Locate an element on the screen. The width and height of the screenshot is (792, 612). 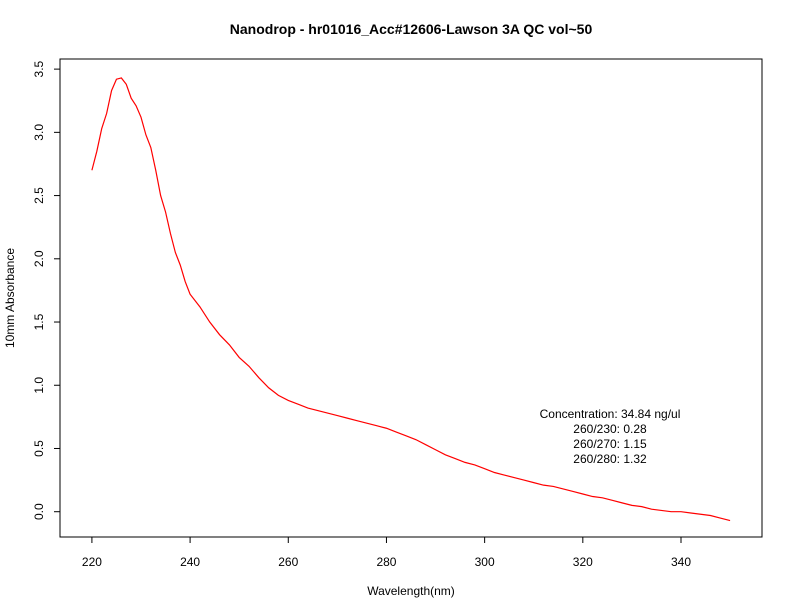
y-tick-label-0.5: 0.5 is located at coordinates (39, 448).